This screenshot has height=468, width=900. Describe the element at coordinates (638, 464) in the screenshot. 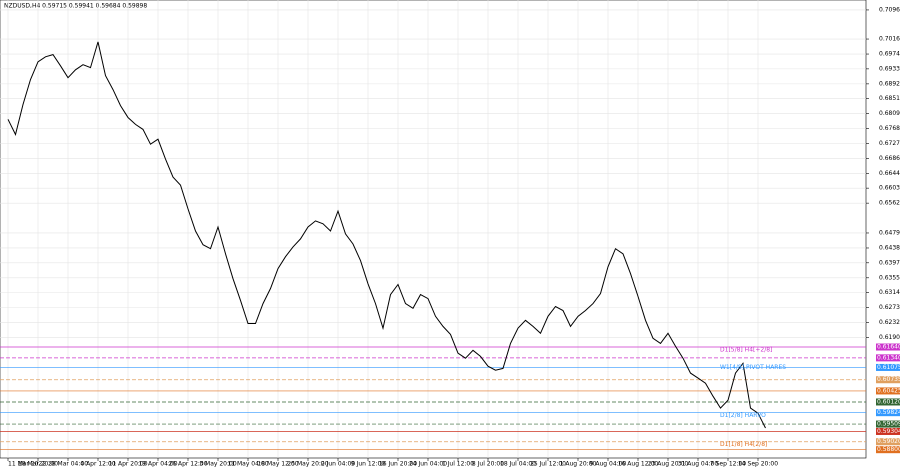

I see `x-tick-label: 16 Aug 12:00` at that location.